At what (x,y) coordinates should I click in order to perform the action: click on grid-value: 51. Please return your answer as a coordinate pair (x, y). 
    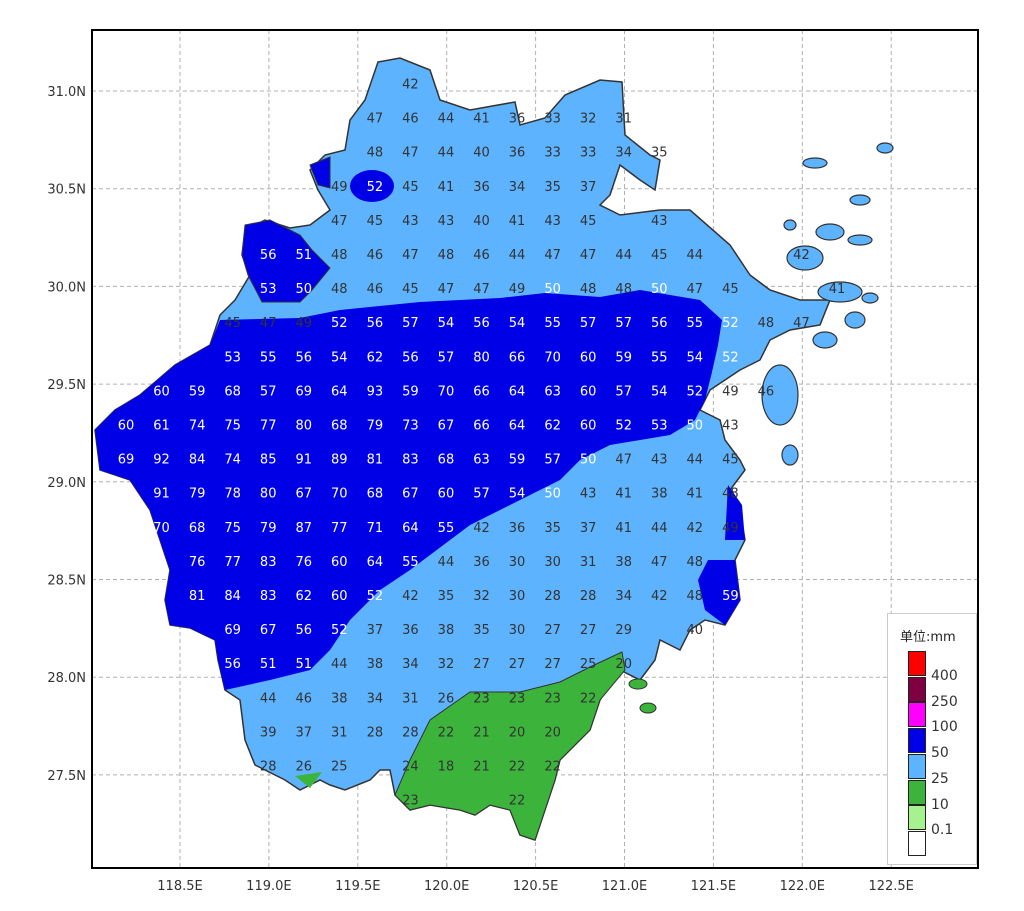
    Looking at the image, I should click on (303, 664).